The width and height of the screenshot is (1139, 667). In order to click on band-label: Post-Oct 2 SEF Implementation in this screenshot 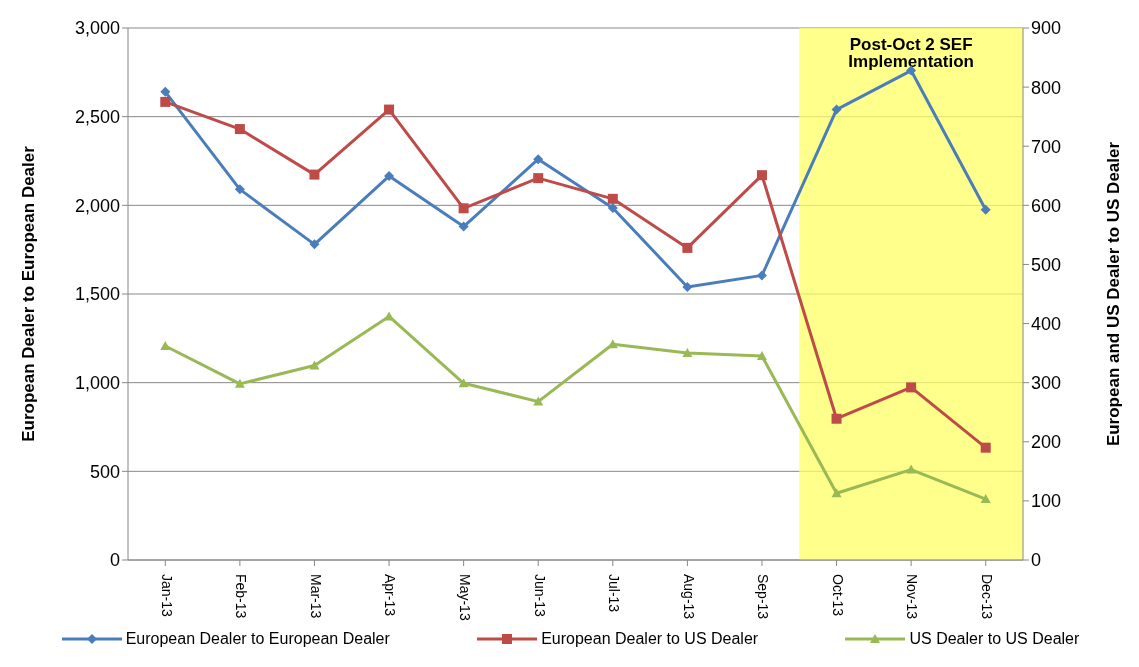, I will do `click(911, 53)`.